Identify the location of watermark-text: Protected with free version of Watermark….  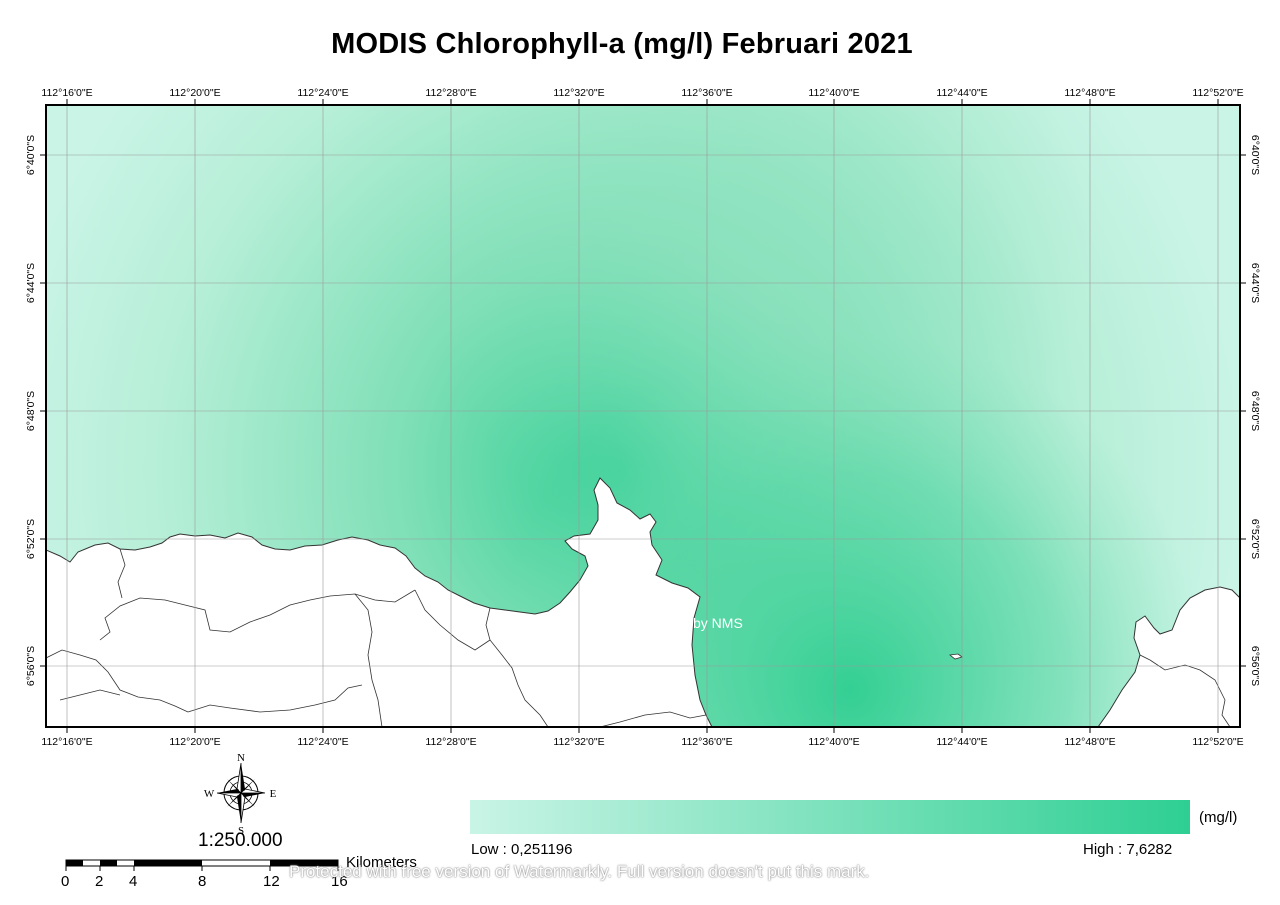
(579, 871).